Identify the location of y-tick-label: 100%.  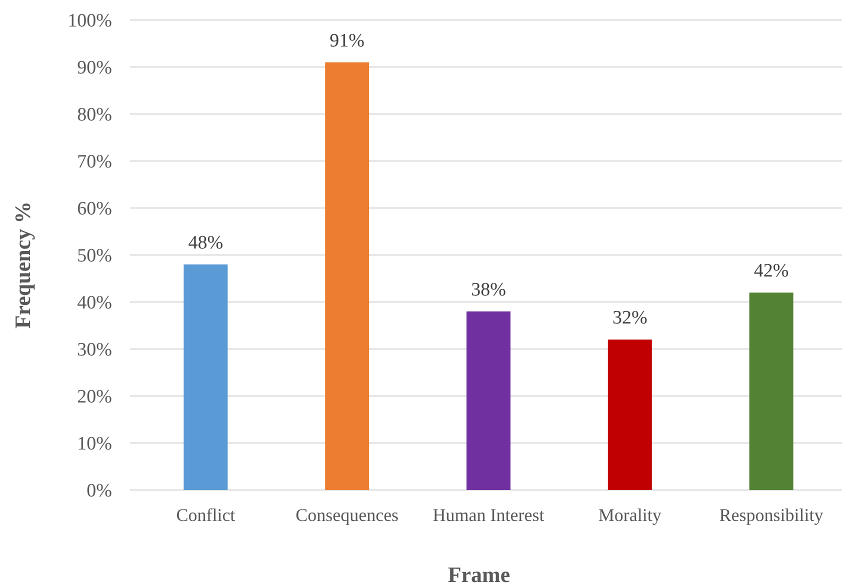
(90, 21).